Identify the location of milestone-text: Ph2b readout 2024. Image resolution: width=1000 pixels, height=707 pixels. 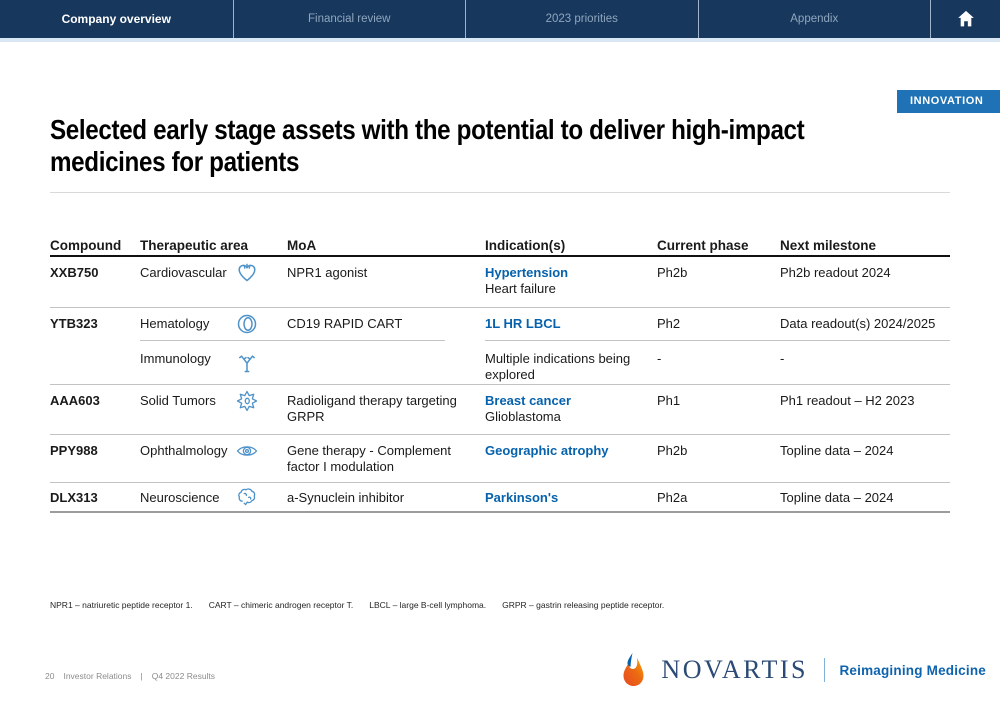
(835, 272).